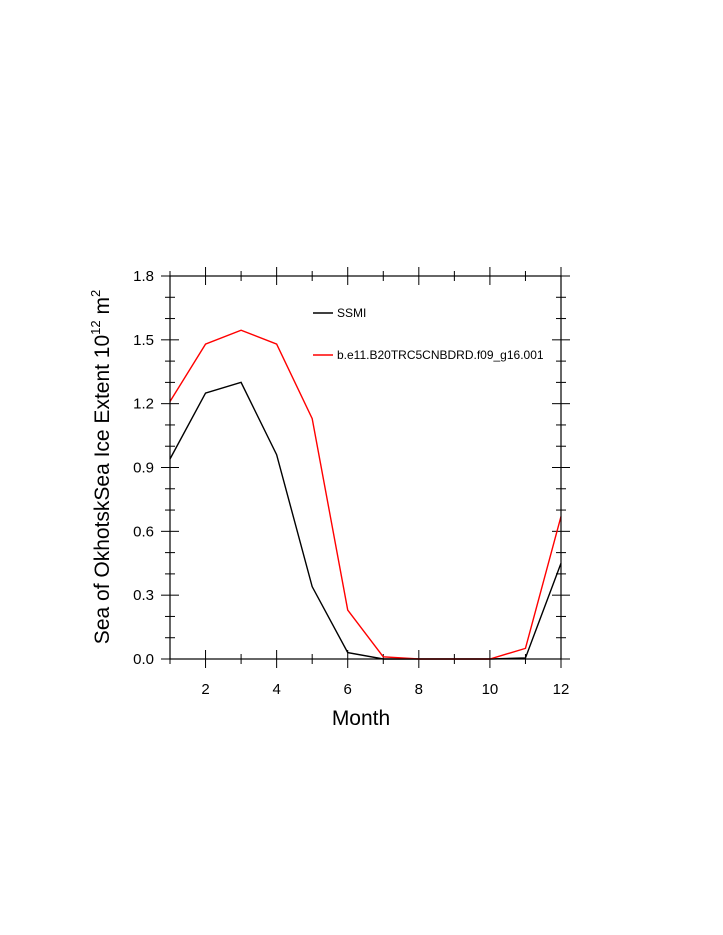  Describe the element at coordinates (143, 659) in the screenshot. I see `y-tick-label: 0.0` at that location.